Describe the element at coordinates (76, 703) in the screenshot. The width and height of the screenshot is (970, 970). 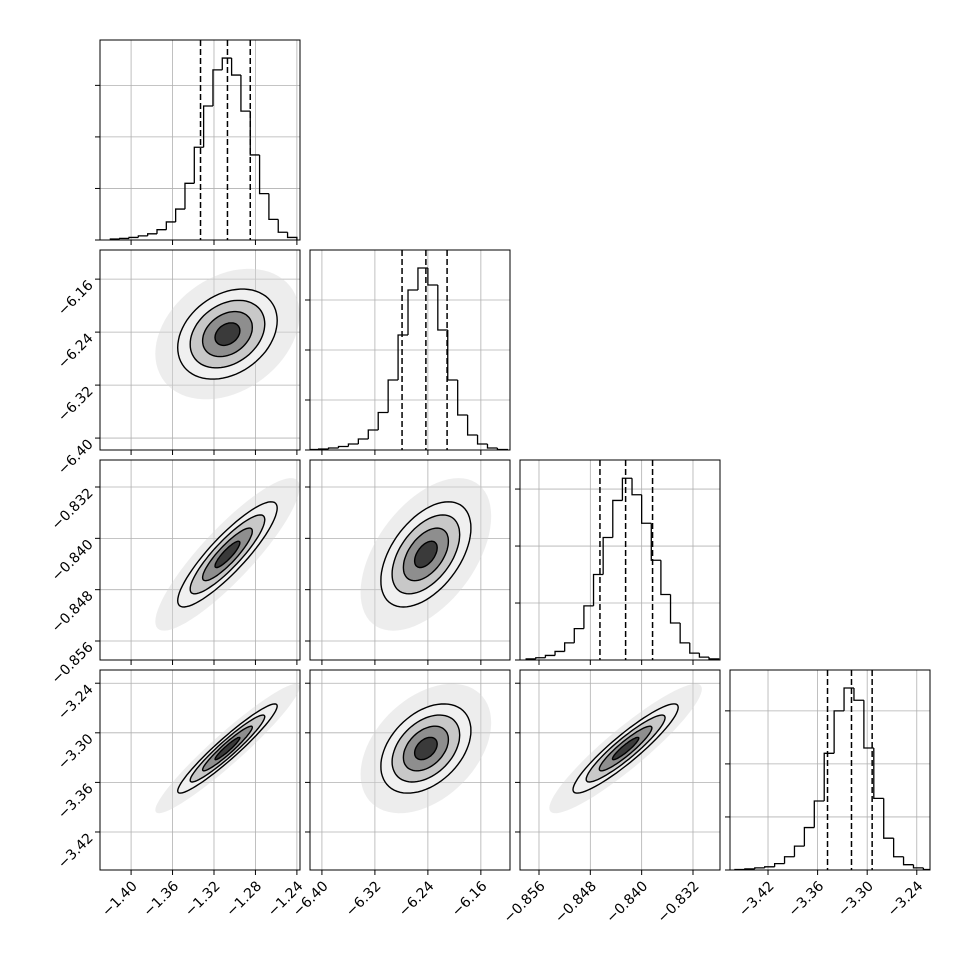
I see `y-tick-label: −3.24` at that location.